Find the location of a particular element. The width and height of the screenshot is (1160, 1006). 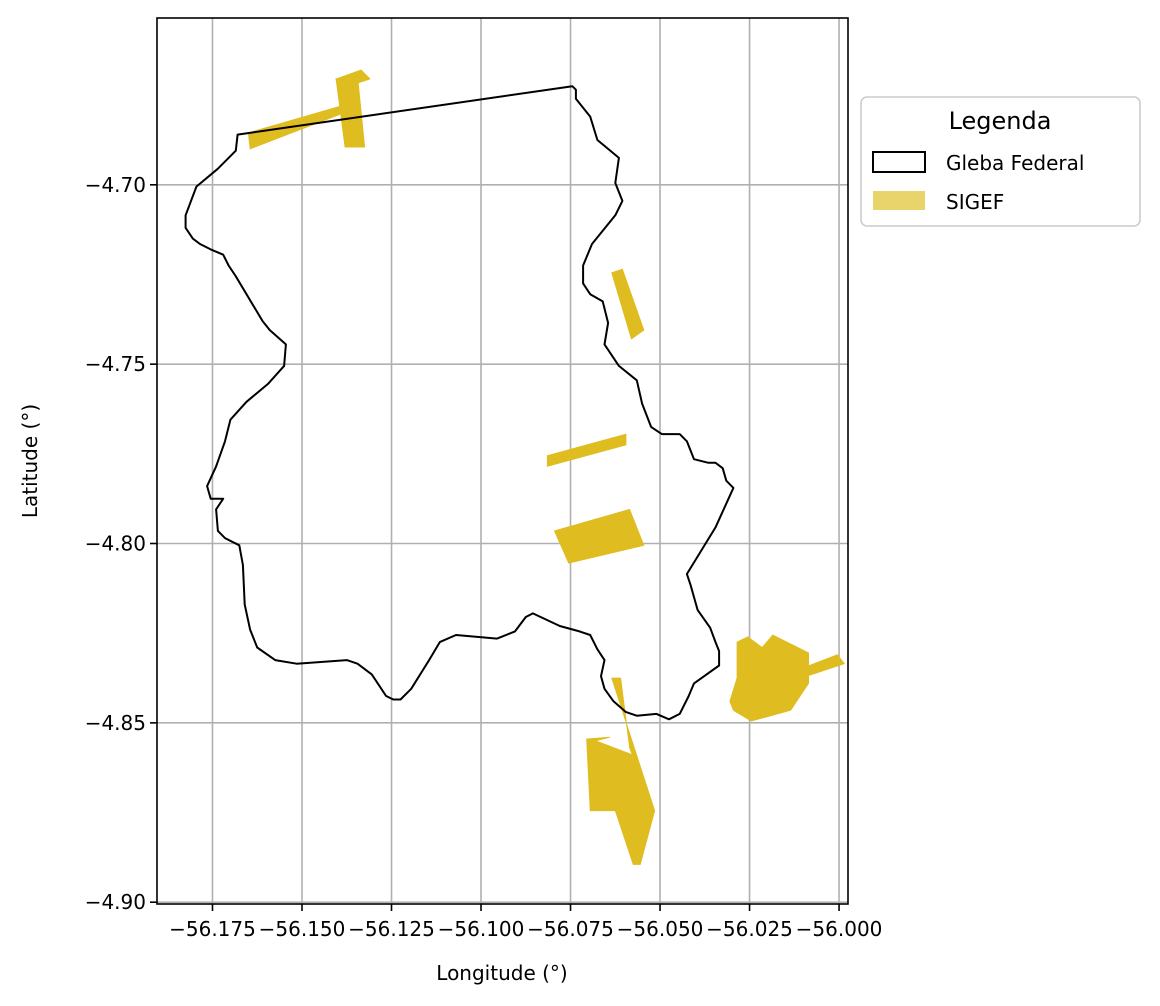

x-tick-label: −56.175 is located at coordinates (212, 929).